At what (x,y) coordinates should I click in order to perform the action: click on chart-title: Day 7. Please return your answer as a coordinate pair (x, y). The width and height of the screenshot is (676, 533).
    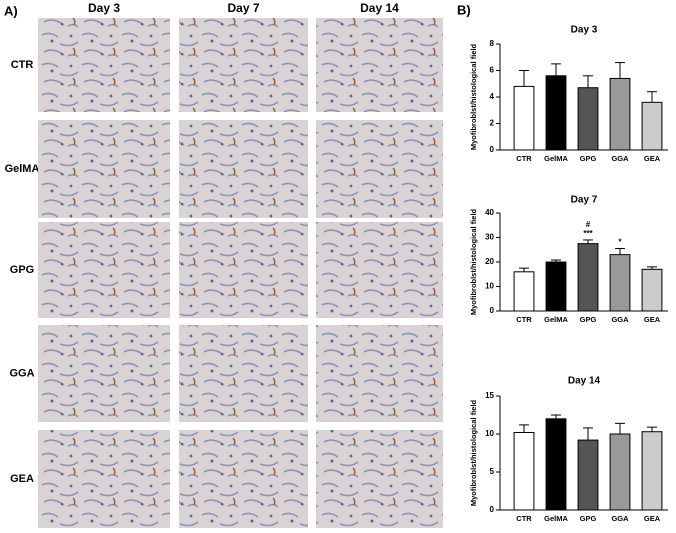
    Looking at the image, I should click on (584, 200).